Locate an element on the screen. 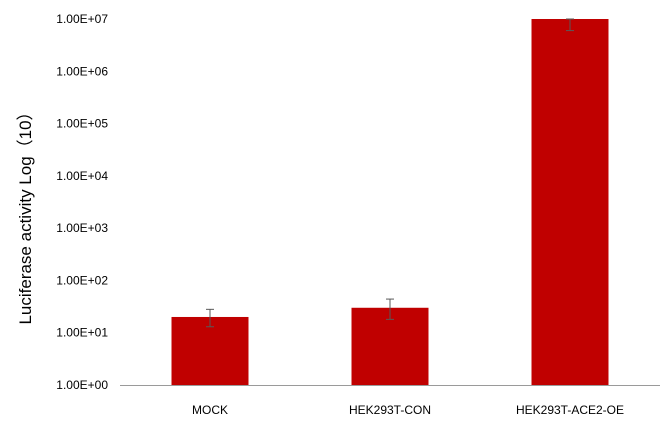  y-tick-label: 1.00E+02 is located at coordinates (82, 280).